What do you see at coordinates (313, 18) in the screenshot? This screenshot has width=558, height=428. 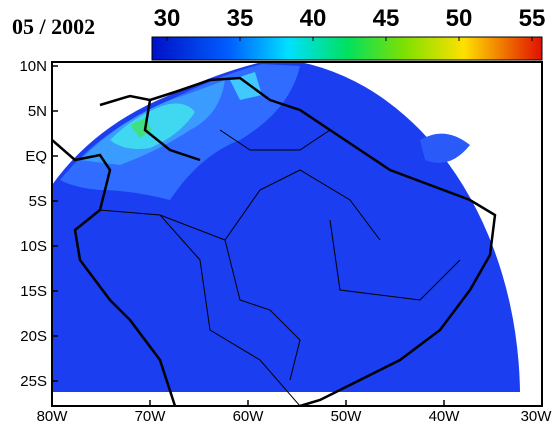 I see `colorbar-tick-label: 40` at bounding box center [313, 18].